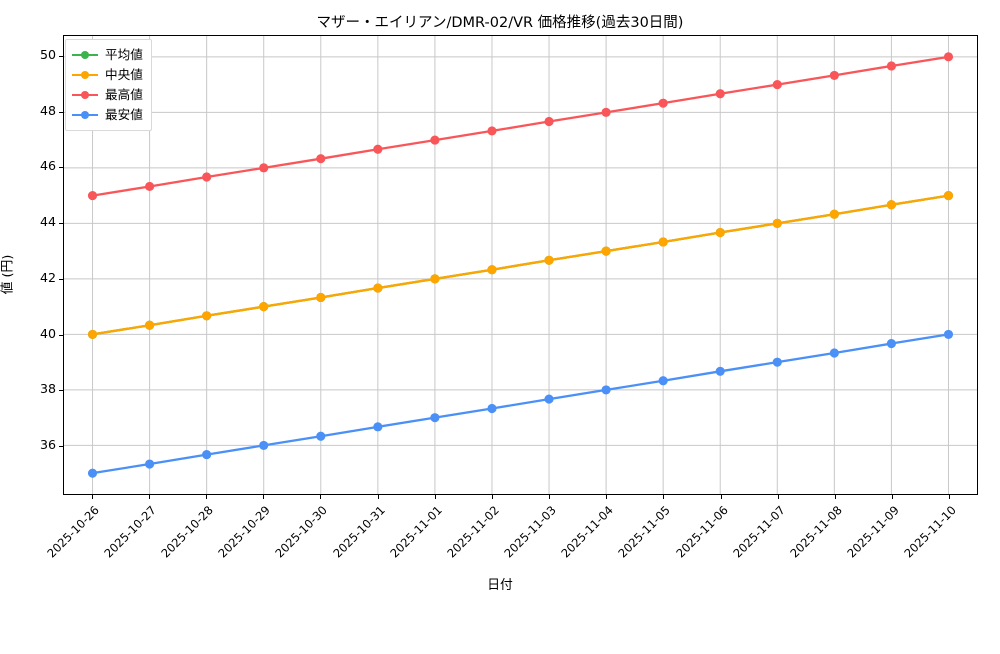  Describe the element at coordinates (47, 445) in the screenshot. I see `y-tick-label: 36` at that location.